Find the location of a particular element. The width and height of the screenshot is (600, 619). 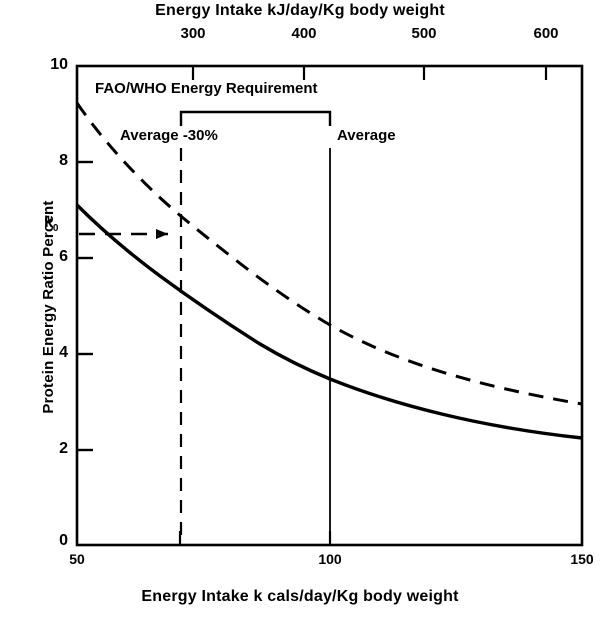

fao-who-requirement-label: FAO/WHO Energy Requirement is located at coordinates (206, 88).